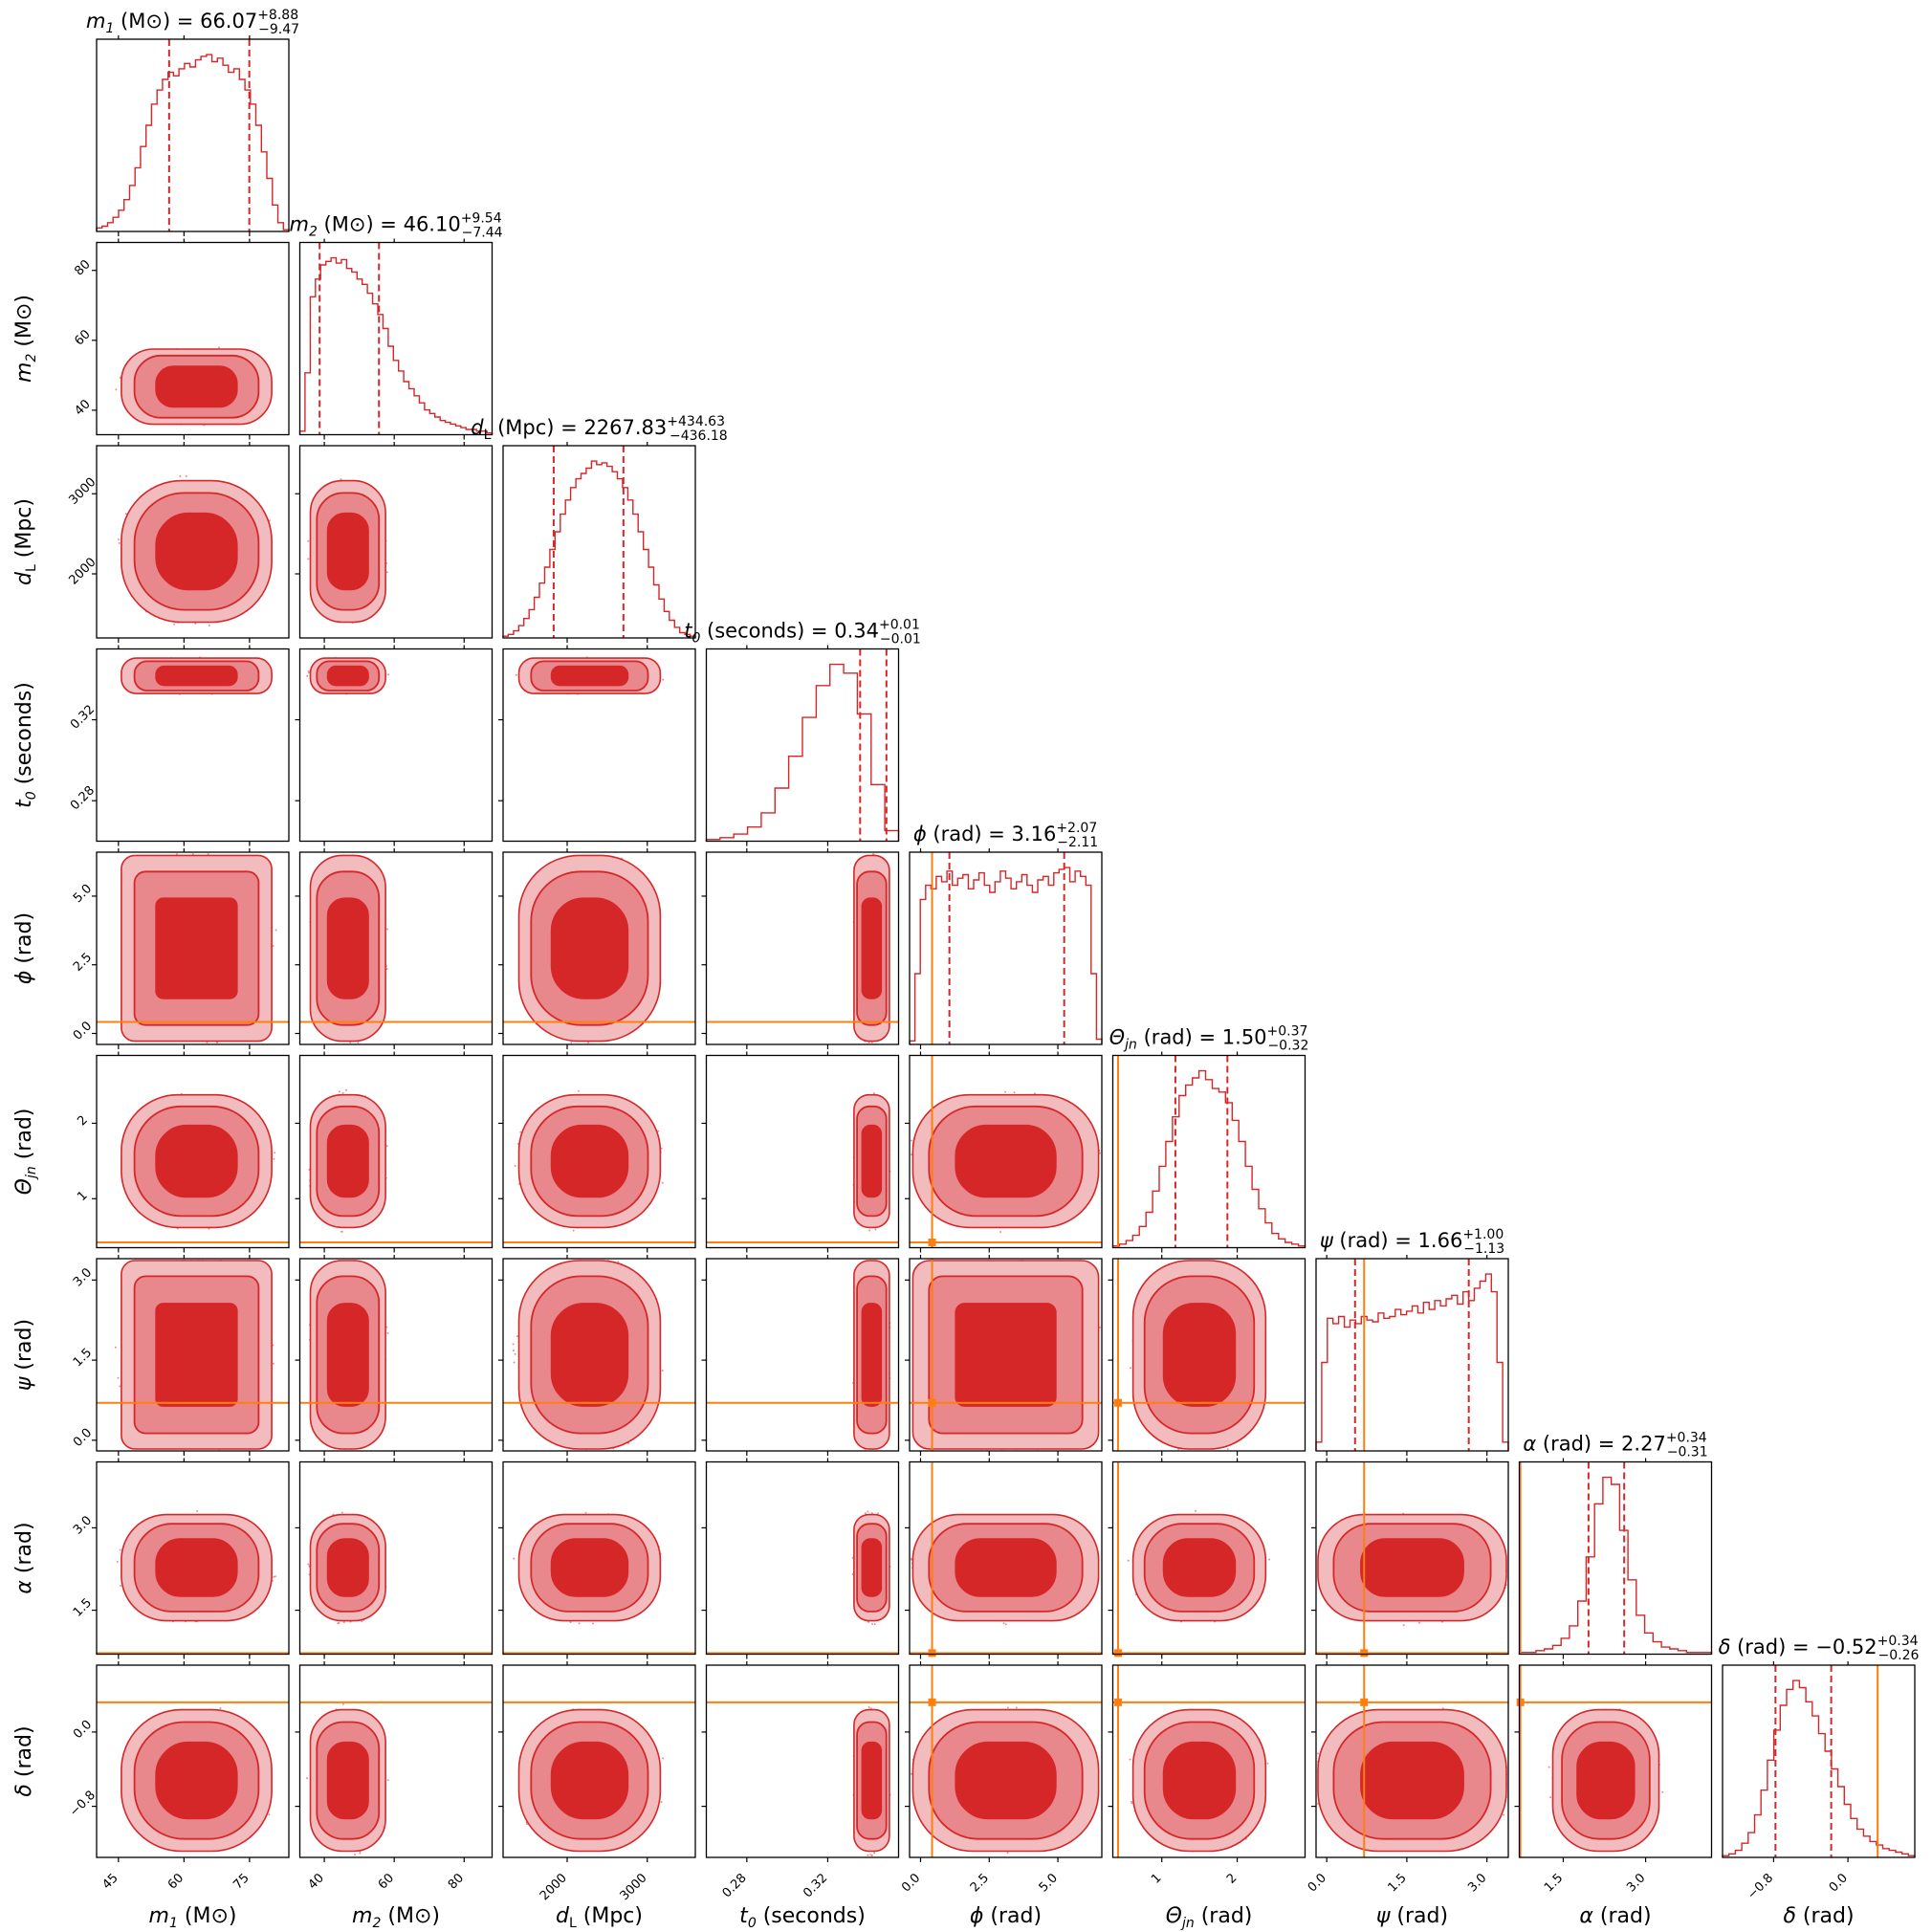  I want to click on axis-symbol: Θ, so click(24, 1186).